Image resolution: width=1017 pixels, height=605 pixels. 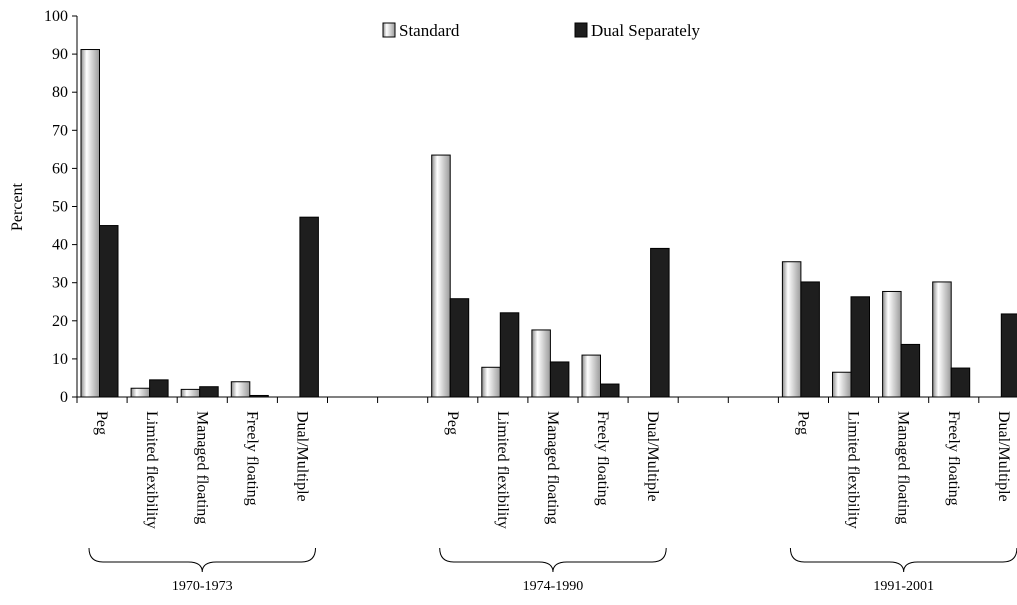 What do you see at coordinates (60, 130) in the screenshot?
I see `y-tick-label: 70` at bounding box center [60, 130].